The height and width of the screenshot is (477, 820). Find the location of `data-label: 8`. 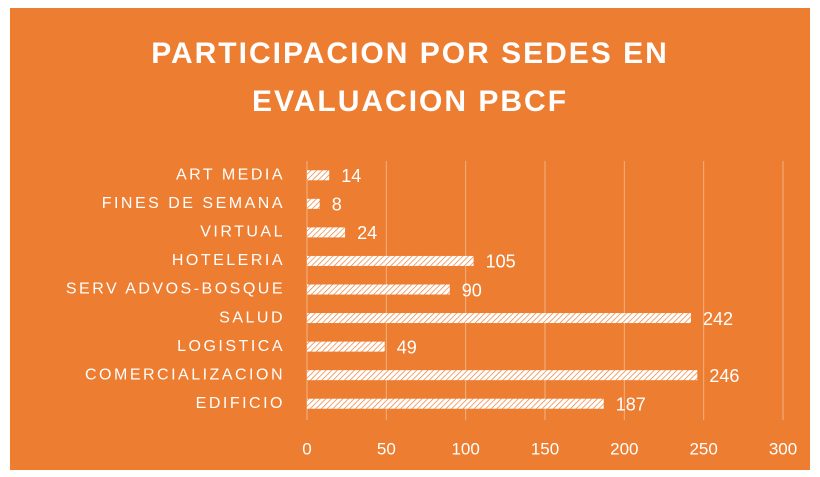

data-label: 8 is located at coordinates (337, 205).